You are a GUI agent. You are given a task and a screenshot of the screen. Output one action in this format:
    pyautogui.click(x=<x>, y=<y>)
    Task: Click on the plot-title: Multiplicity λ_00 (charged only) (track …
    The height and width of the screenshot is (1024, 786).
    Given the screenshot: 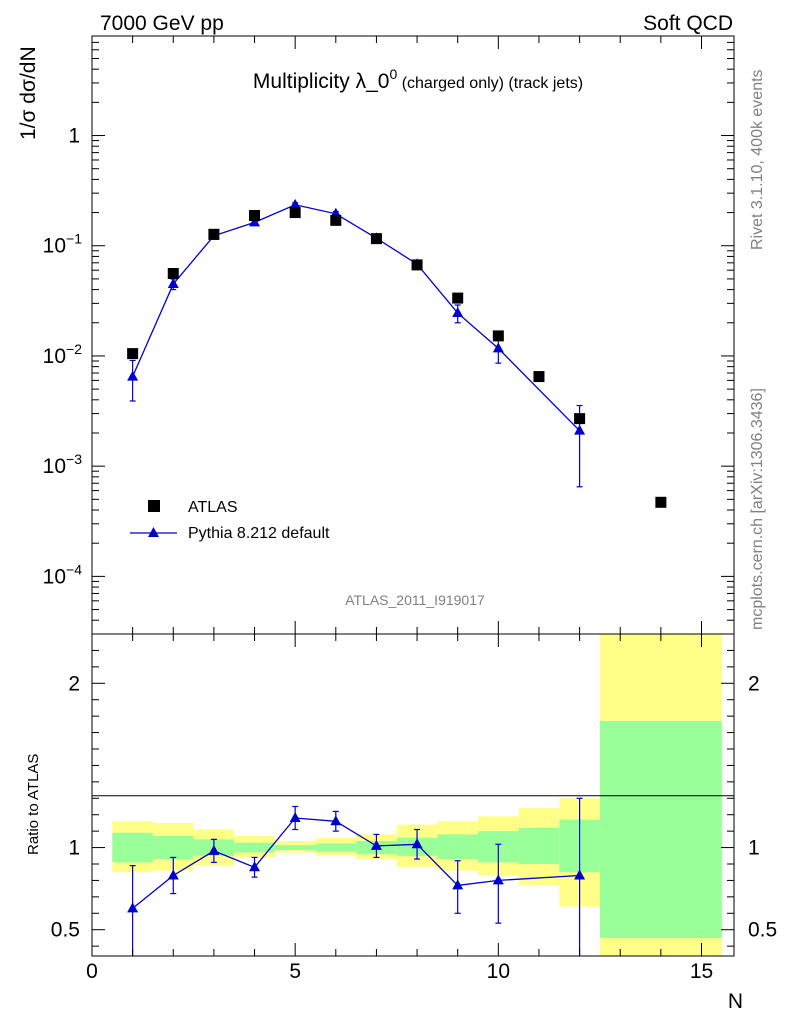 What is the action you would take?
    pyautogui.click(x=418, y=79)
    